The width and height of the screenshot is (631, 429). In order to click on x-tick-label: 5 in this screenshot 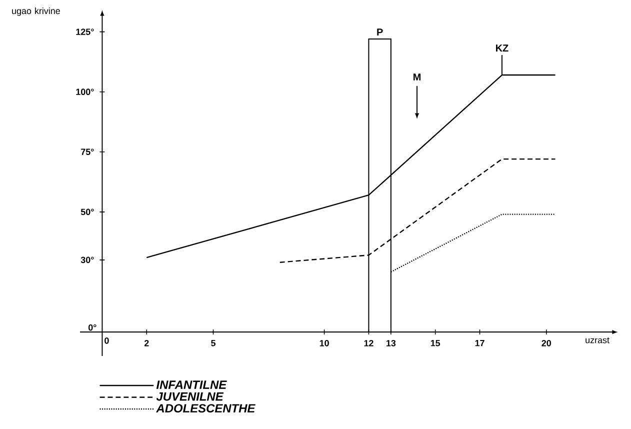, I will do `click(213, 343)`.